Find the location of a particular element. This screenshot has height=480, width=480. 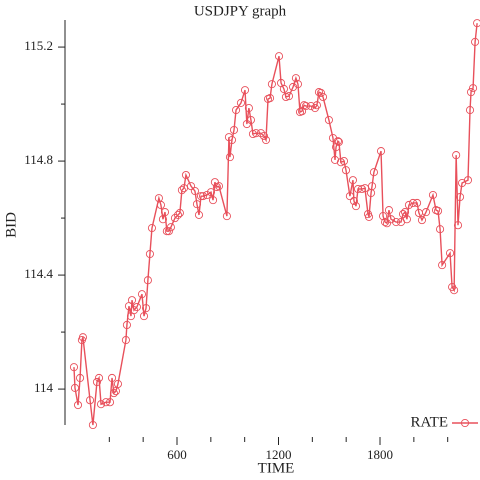

legend-label: RATE is located at coordinates (430, 422).